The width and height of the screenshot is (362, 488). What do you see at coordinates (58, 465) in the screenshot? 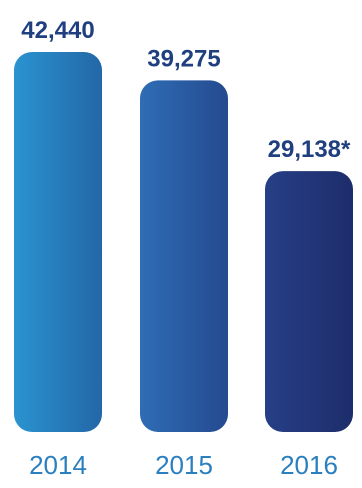
I see `x-tick-label-2014: 2014` at bounding box center [58, 465].